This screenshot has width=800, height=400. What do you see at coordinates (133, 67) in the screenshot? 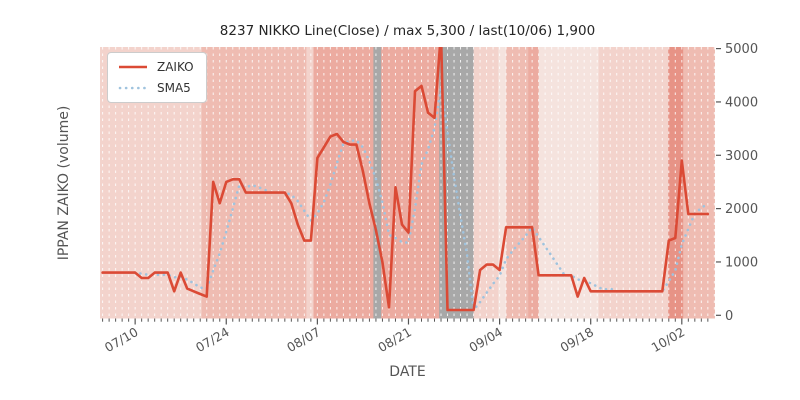
I see `zaiko-line-sample-icon` at bounding box center [133, 67].